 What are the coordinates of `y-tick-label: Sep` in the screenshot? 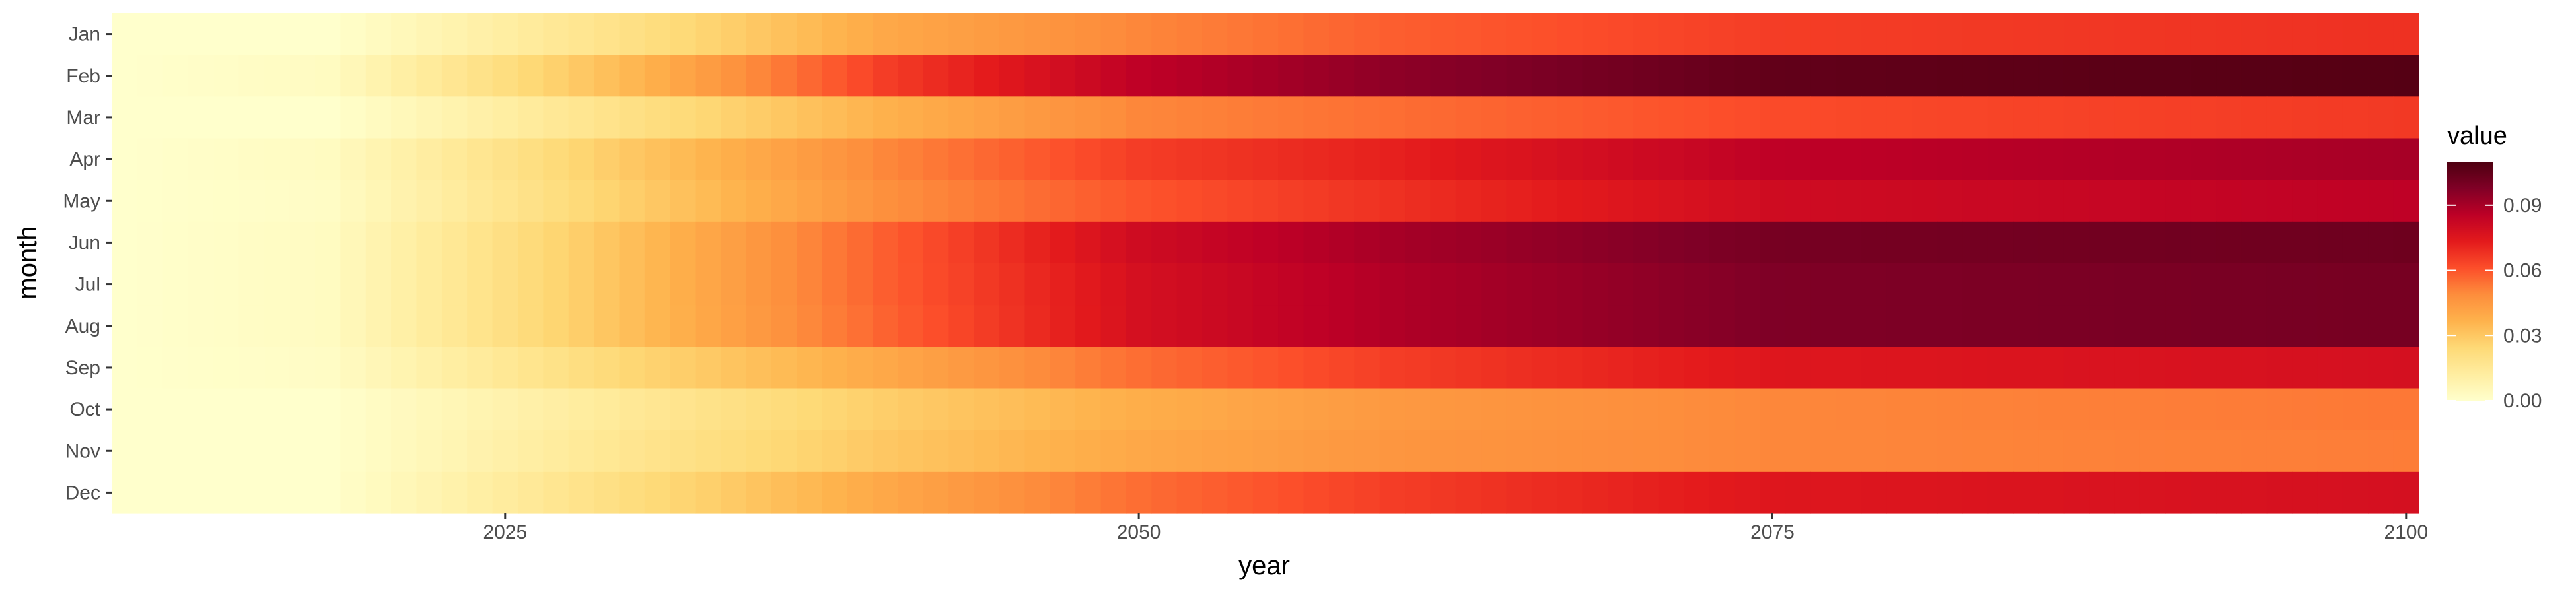 It's located at (82, 368).